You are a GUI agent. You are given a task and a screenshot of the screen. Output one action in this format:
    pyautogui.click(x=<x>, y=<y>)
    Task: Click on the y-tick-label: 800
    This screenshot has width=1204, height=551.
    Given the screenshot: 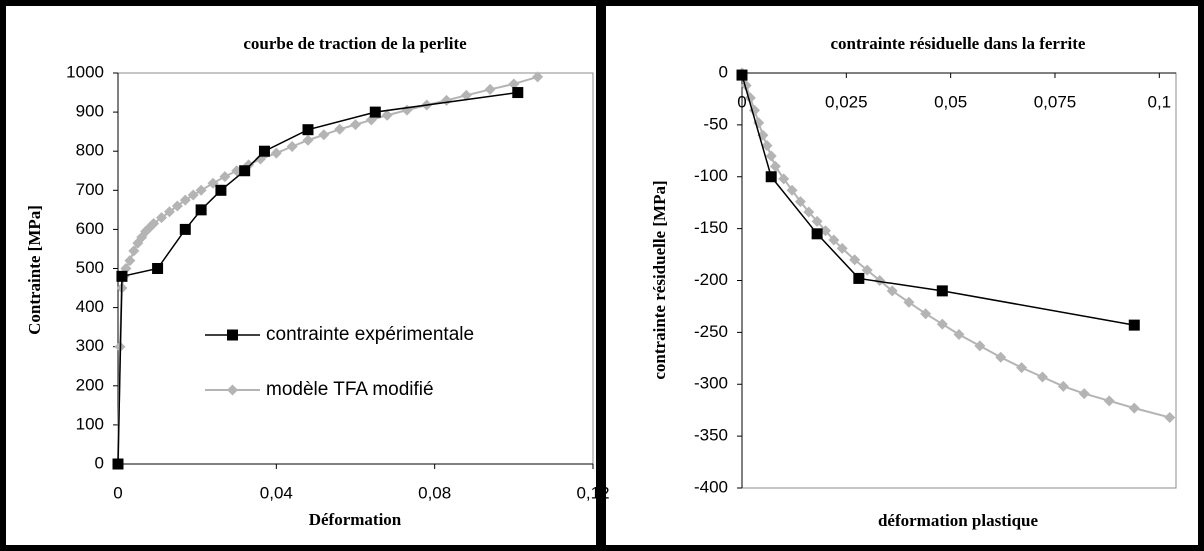 What is the action you would take?
    pyautogui.click(x=90, y=150)
    